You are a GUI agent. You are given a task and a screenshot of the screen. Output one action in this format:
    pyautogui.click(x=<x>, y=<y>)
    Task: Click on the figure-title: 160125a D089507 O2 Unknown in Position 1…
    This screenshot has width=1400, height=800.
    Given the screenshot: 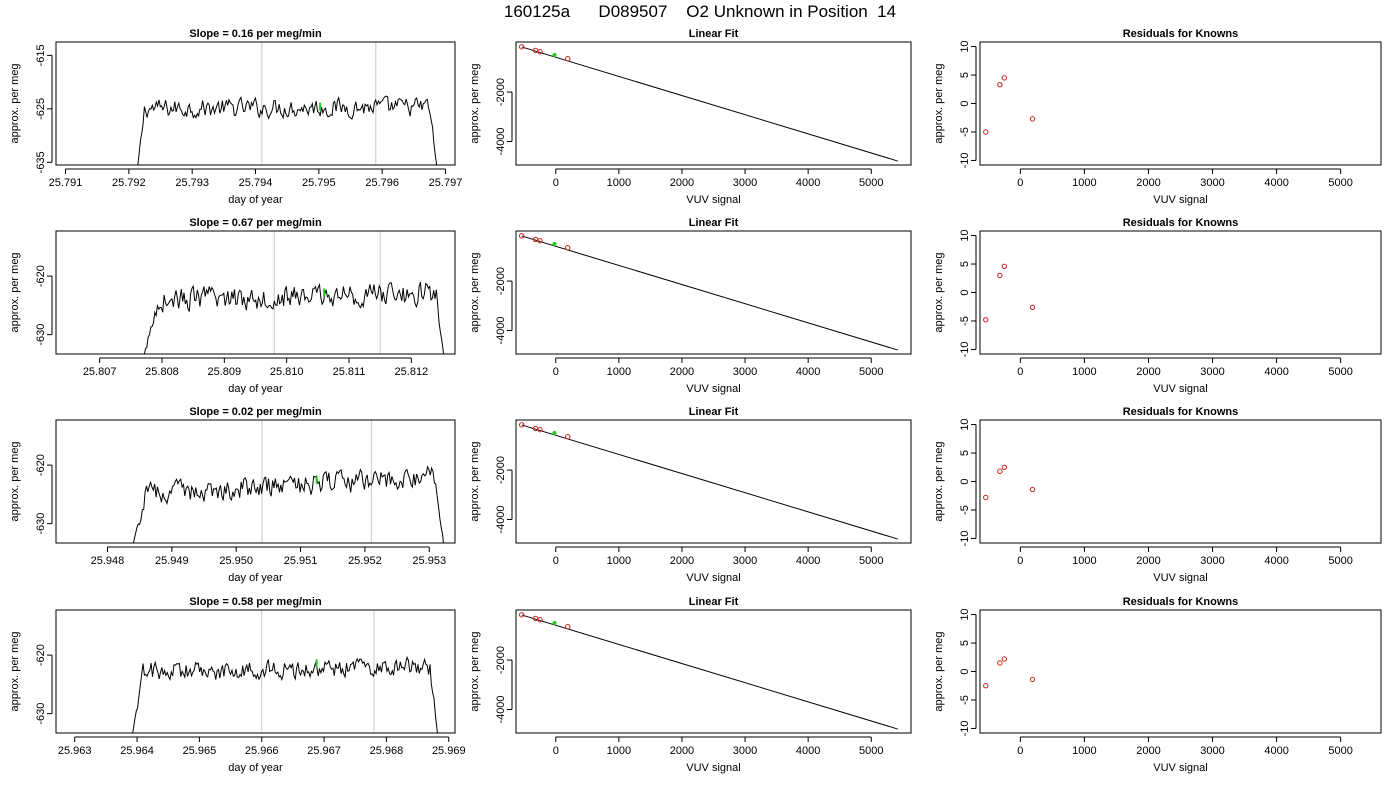 What is the action you would take?
    pyautogui.click(x=700, y=11)
    